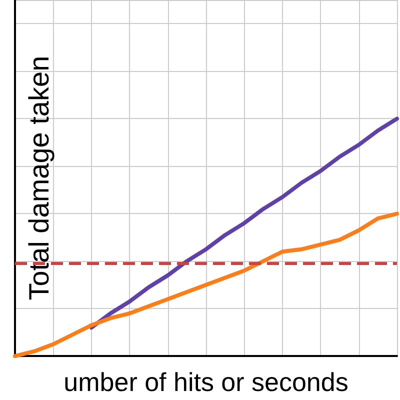 This screenshot has width=400, height=400. Describe the element at coordinates (206, 382) in the screenshot. I see `x-axis-title: umber of hits or seconds` at that location.